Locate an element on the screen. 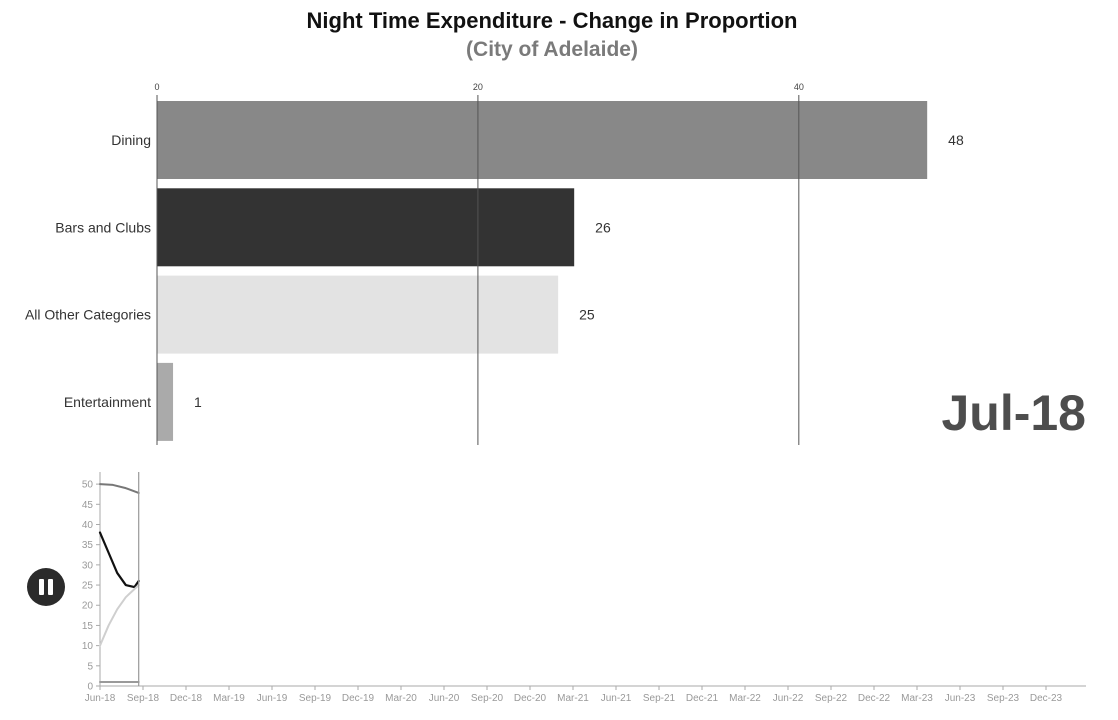  x-tick-label: Jun-23 is located at coordinates (960, 698).